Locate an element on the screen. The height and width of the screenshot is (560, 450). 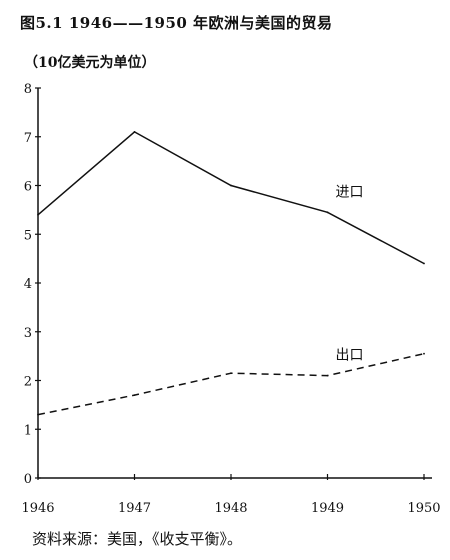
y-tick-label: 6 is located at coordinates (28, 187).